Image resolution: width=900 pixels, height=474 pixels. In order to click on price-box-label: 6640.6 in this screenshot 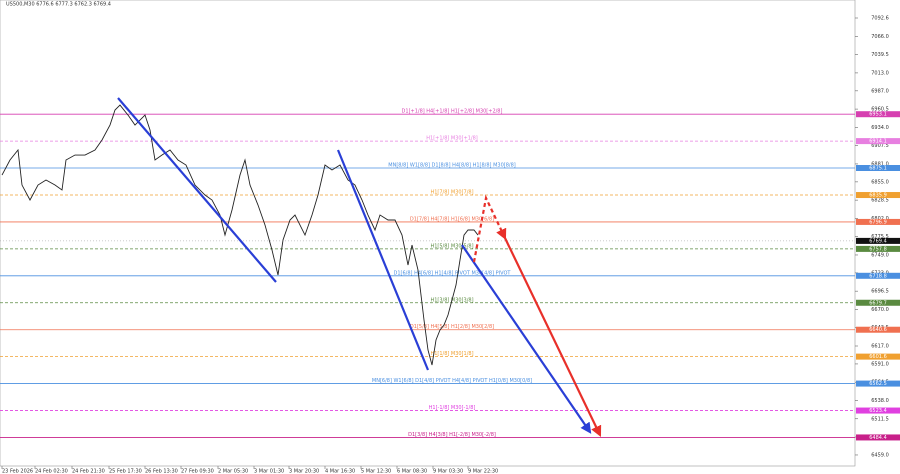, I will do `click(878, 330)`.